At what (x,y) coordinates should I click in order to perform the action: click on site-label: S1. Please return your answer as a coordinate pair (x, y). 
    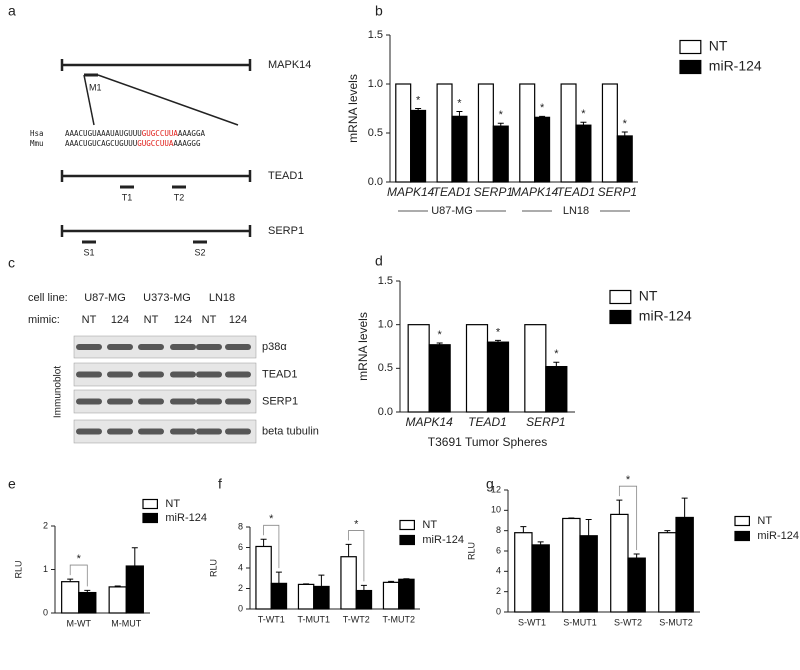
    Looking at the image, I should click on (88, 252).